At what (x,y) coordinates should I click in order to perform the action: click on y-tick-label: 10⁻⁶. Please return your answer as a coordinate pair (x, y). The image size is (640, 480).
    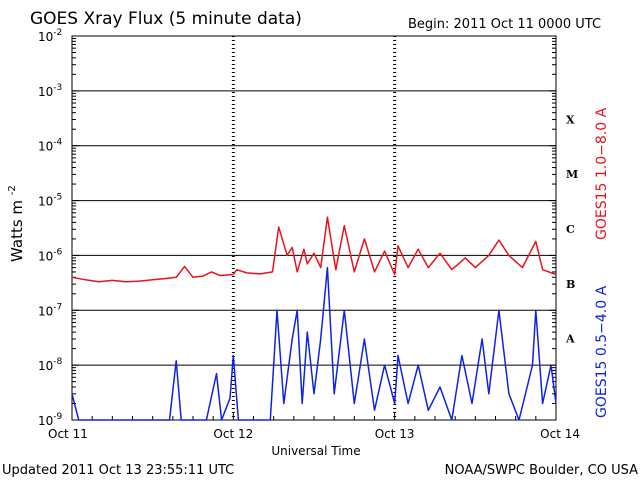
    Looking at the image, I should click on (50, 255).